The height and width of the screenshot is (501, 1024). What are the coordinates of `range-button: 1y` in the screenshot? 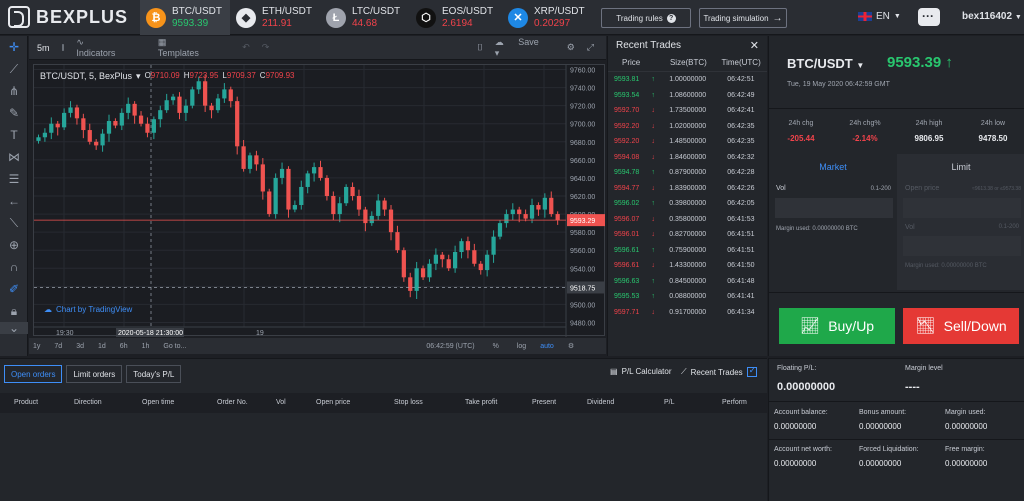 It's located at (37, 346).